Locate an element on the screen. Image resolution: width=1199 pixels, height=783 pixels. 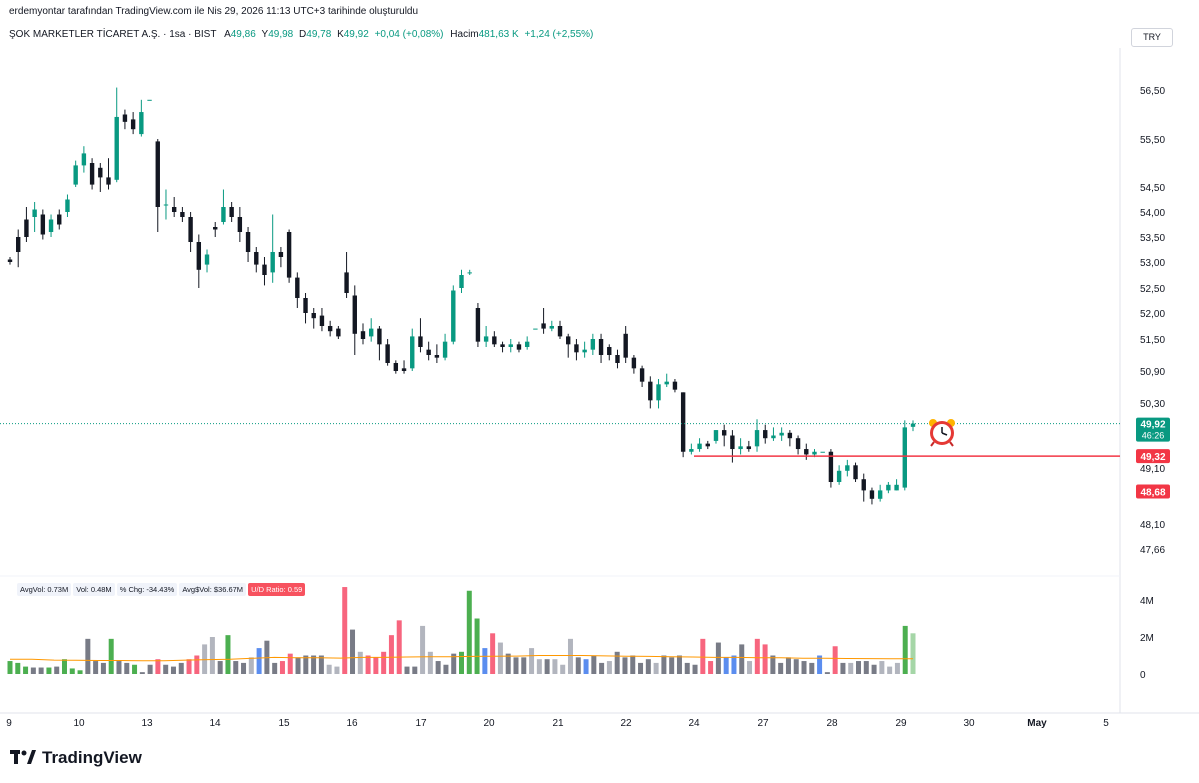
price-tick-label: 53,50 is located at coordinates (1152, 238).